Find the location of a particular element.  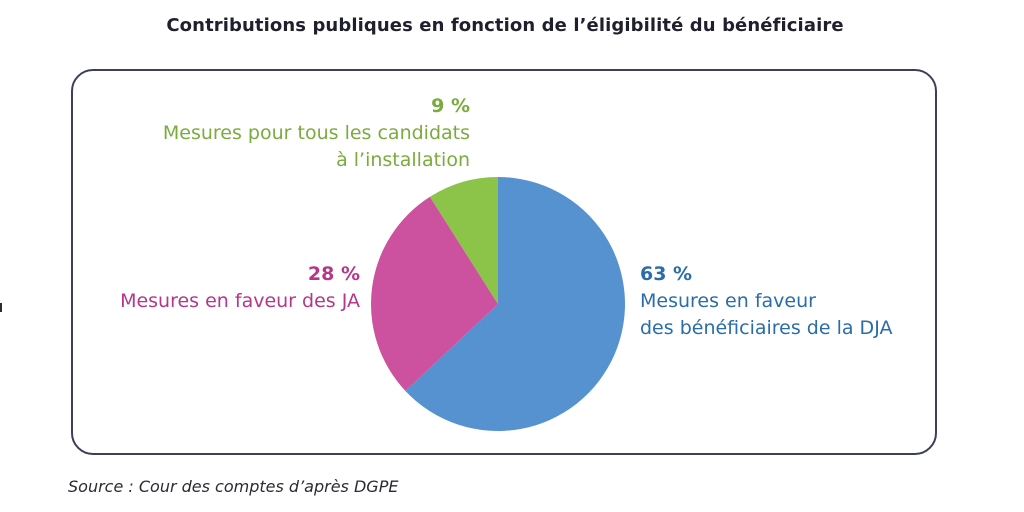

edge-mark is located at coordinates (1, 307).